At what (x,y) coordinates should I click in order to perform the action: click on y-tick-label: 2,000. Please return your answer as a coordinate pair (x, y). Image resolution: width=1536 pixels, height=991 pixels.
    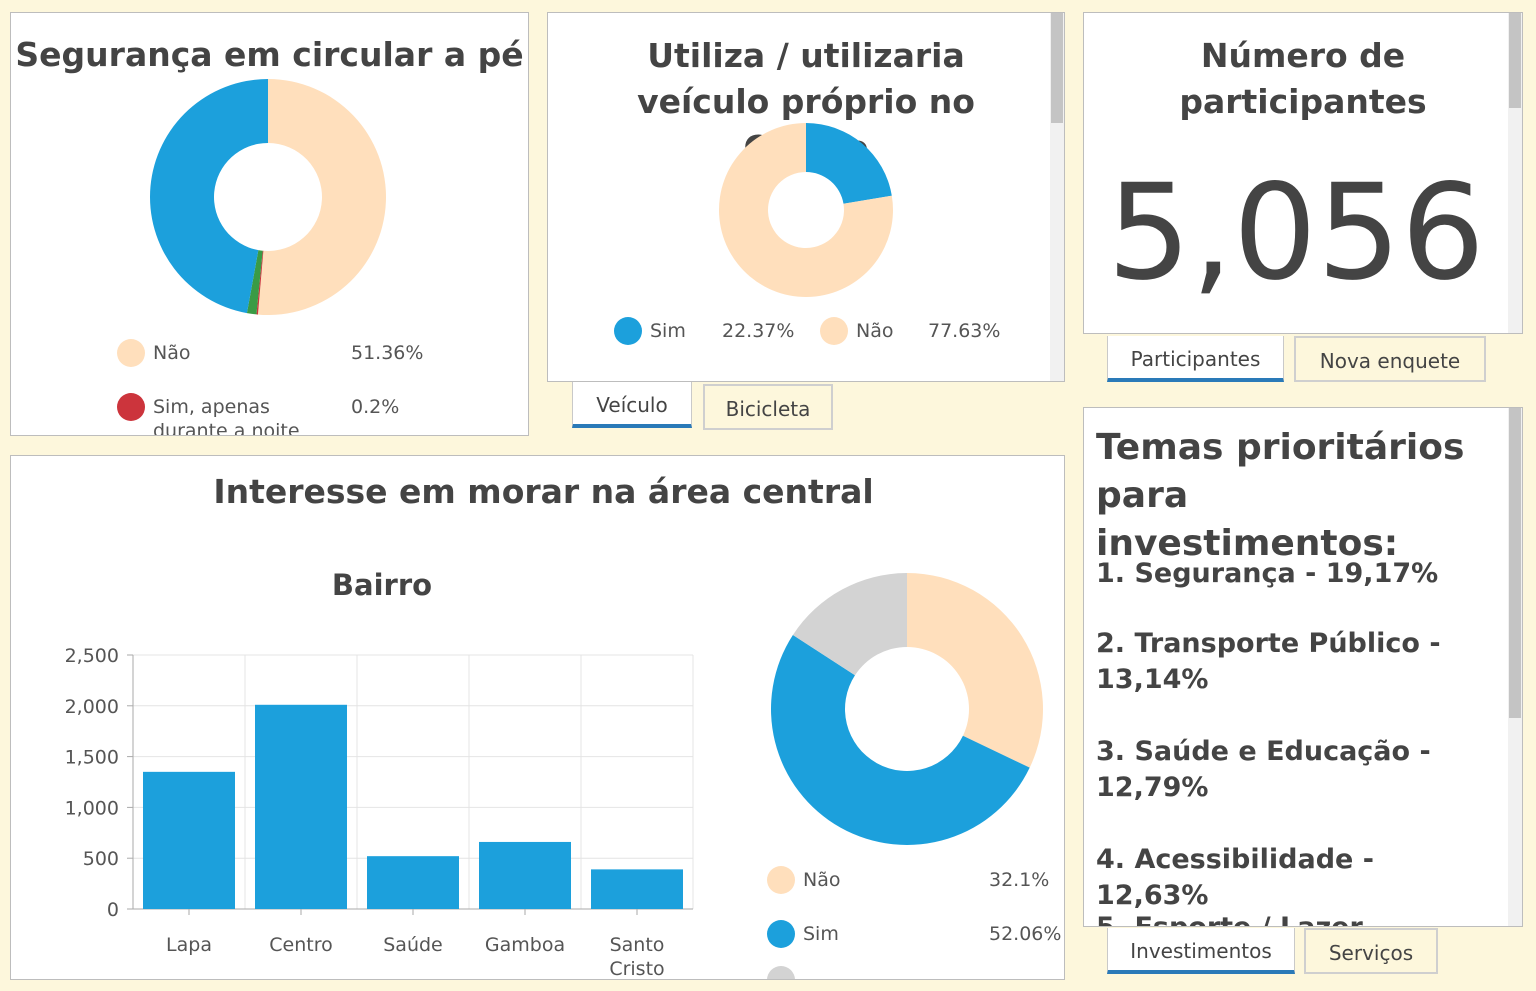
    Looking at the image, I should click on (92, 707).